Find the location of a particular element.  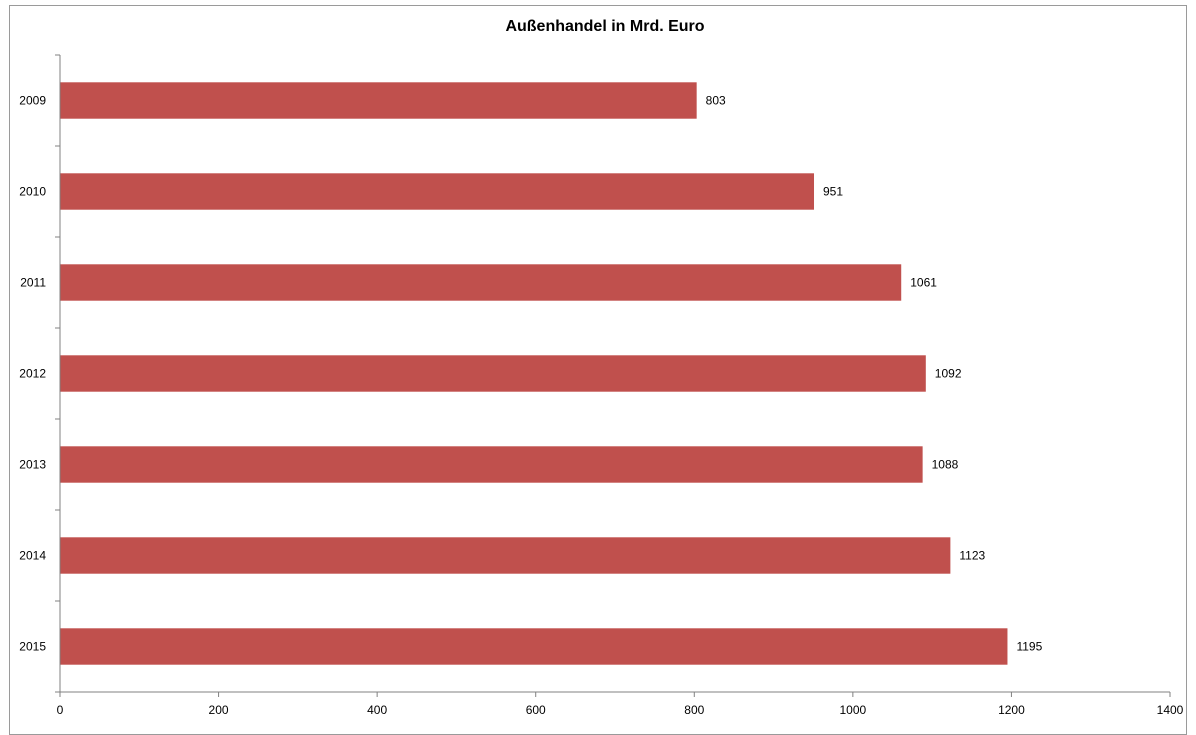

bar-2010 is located at coordinates (437, 191).